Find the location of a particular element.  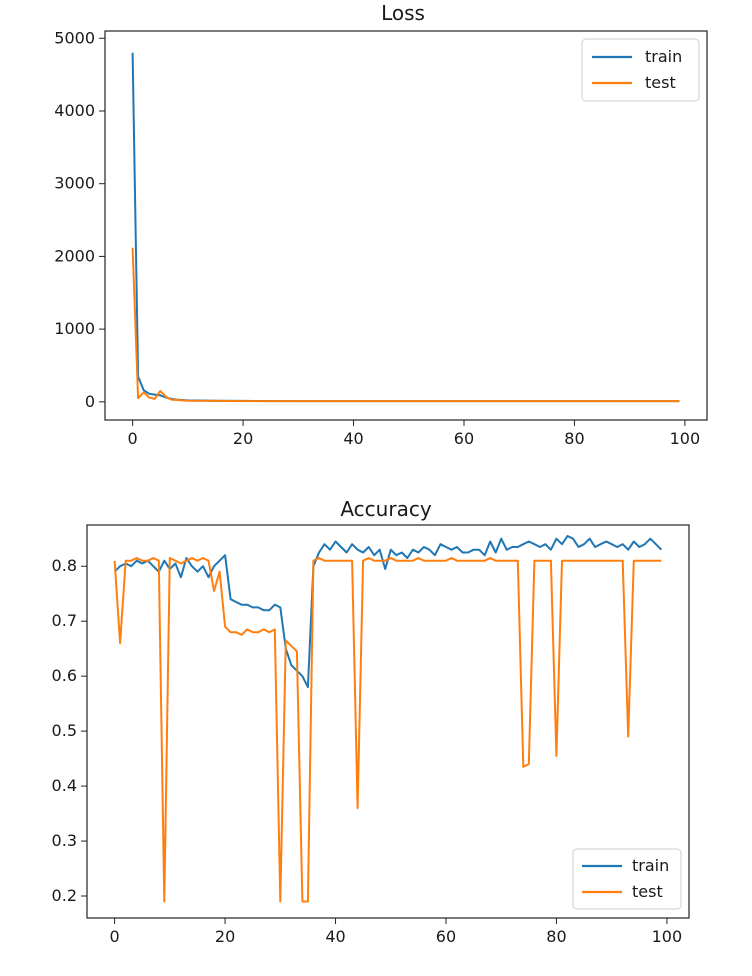

loss-legend-box is located at coordinates (640, 70).